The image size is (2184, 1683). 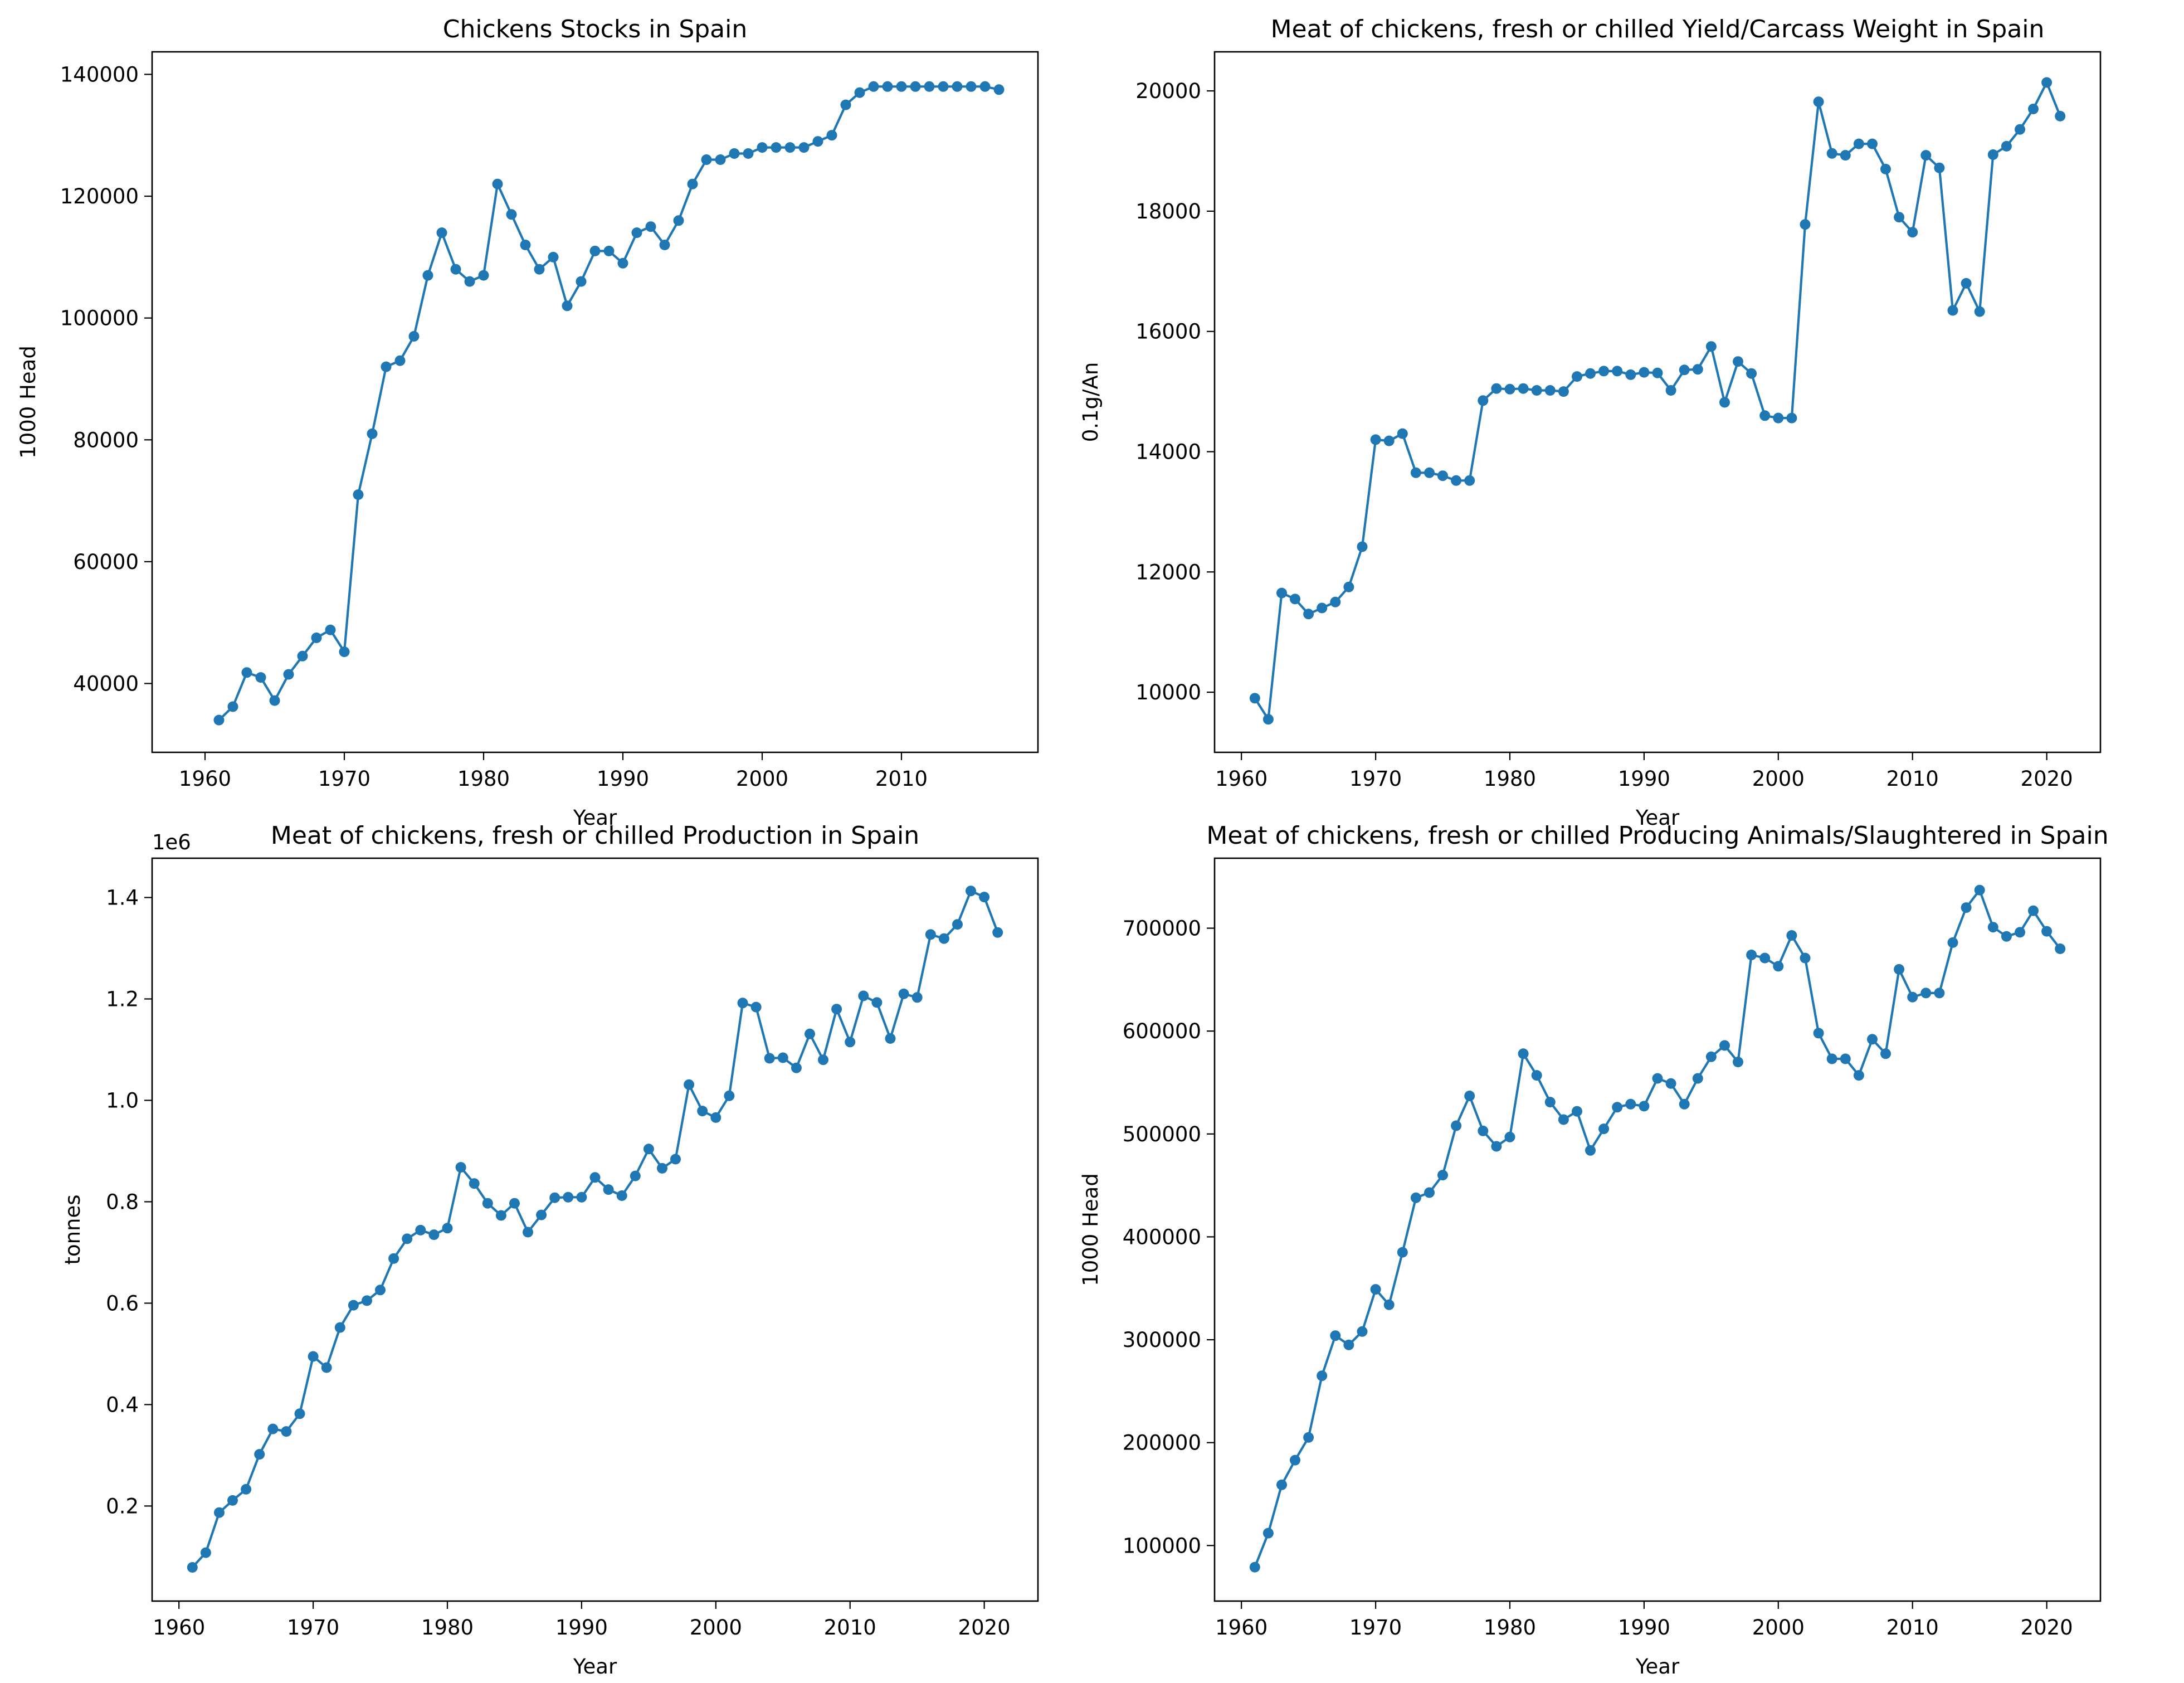 I want to click on y-tick-label: 100000, so click(x=1162, y=1546).